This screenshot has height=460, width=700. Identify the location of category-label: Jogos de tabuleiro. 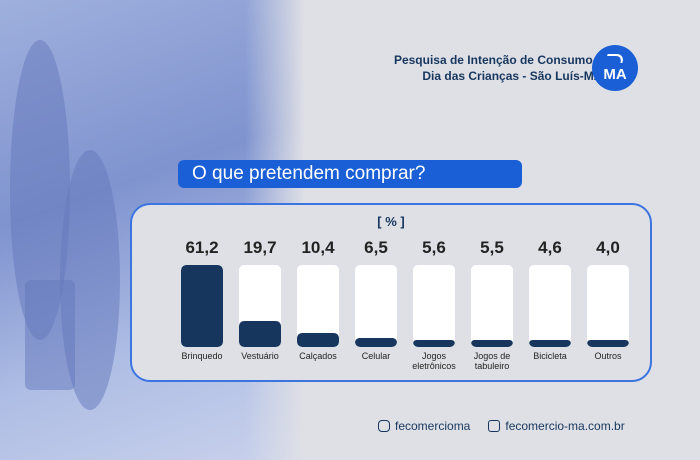
(492, 361).